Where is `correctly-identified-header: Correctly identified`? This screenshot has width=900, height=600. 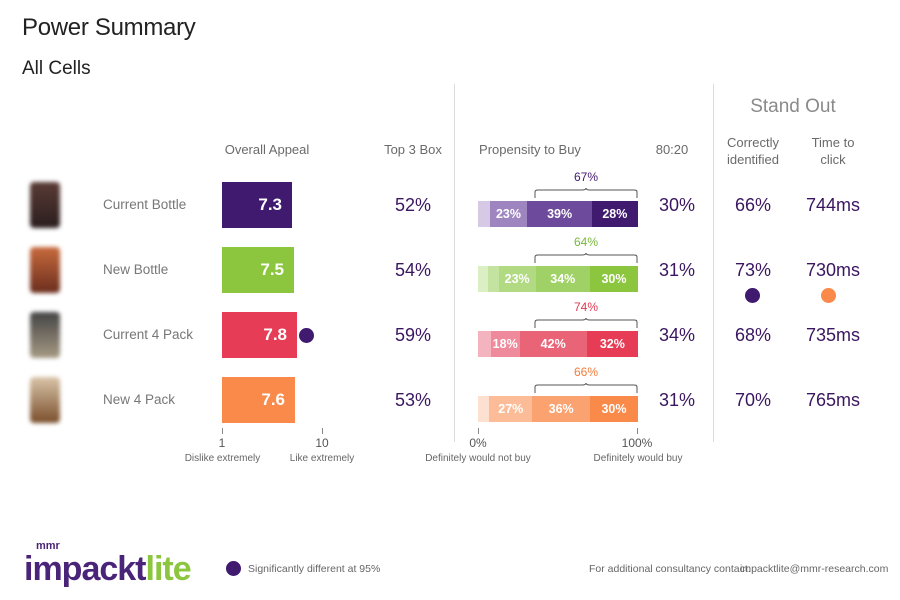 correctly-identified-header: Correctly identified is located at coordinates (753, 151).